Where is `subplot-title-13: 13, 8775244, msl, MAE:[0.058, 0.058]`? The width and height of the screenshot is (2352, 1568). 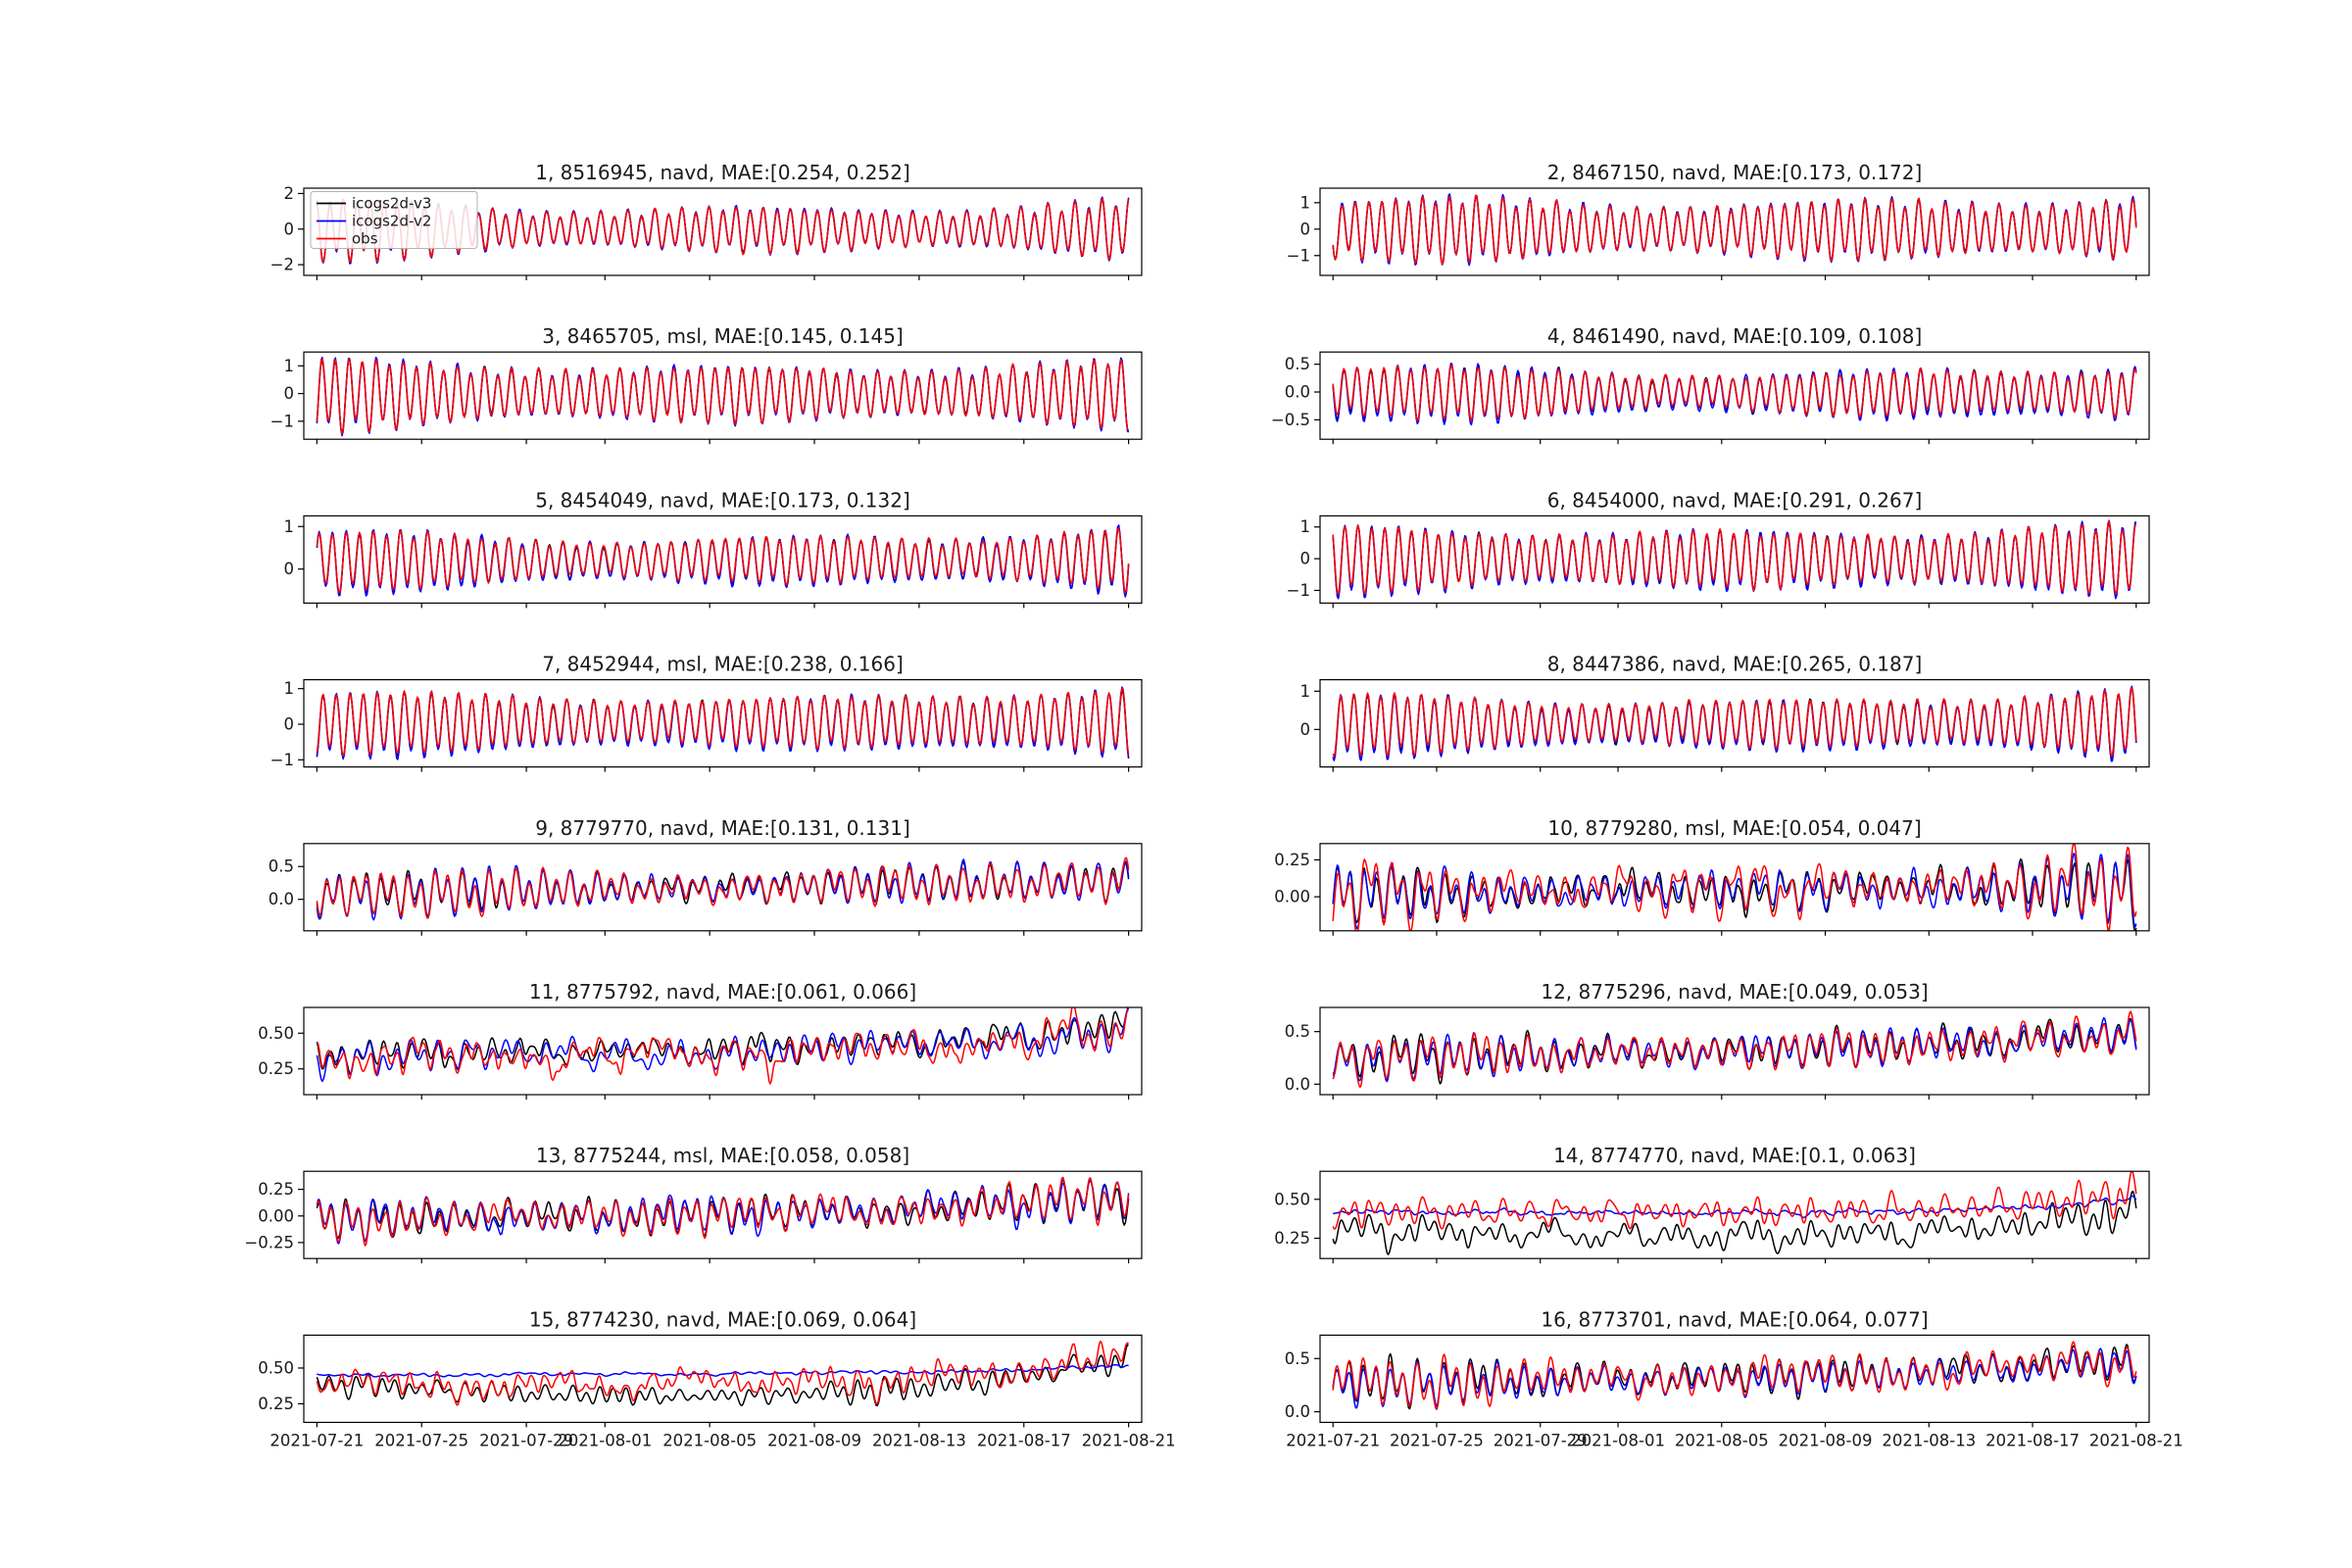
subplot-title-13: 13, 8775244, msl, MAE:[0.058, 0.058] is located at coordinates (722, 1155).